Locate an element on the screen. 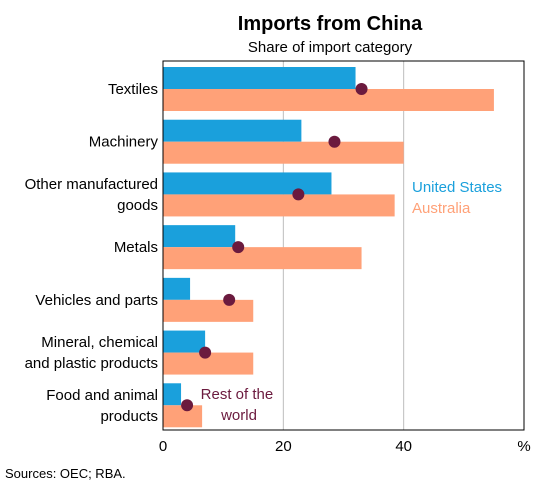  marker-rest-of-world-metals is located at coordinates (238, 247).